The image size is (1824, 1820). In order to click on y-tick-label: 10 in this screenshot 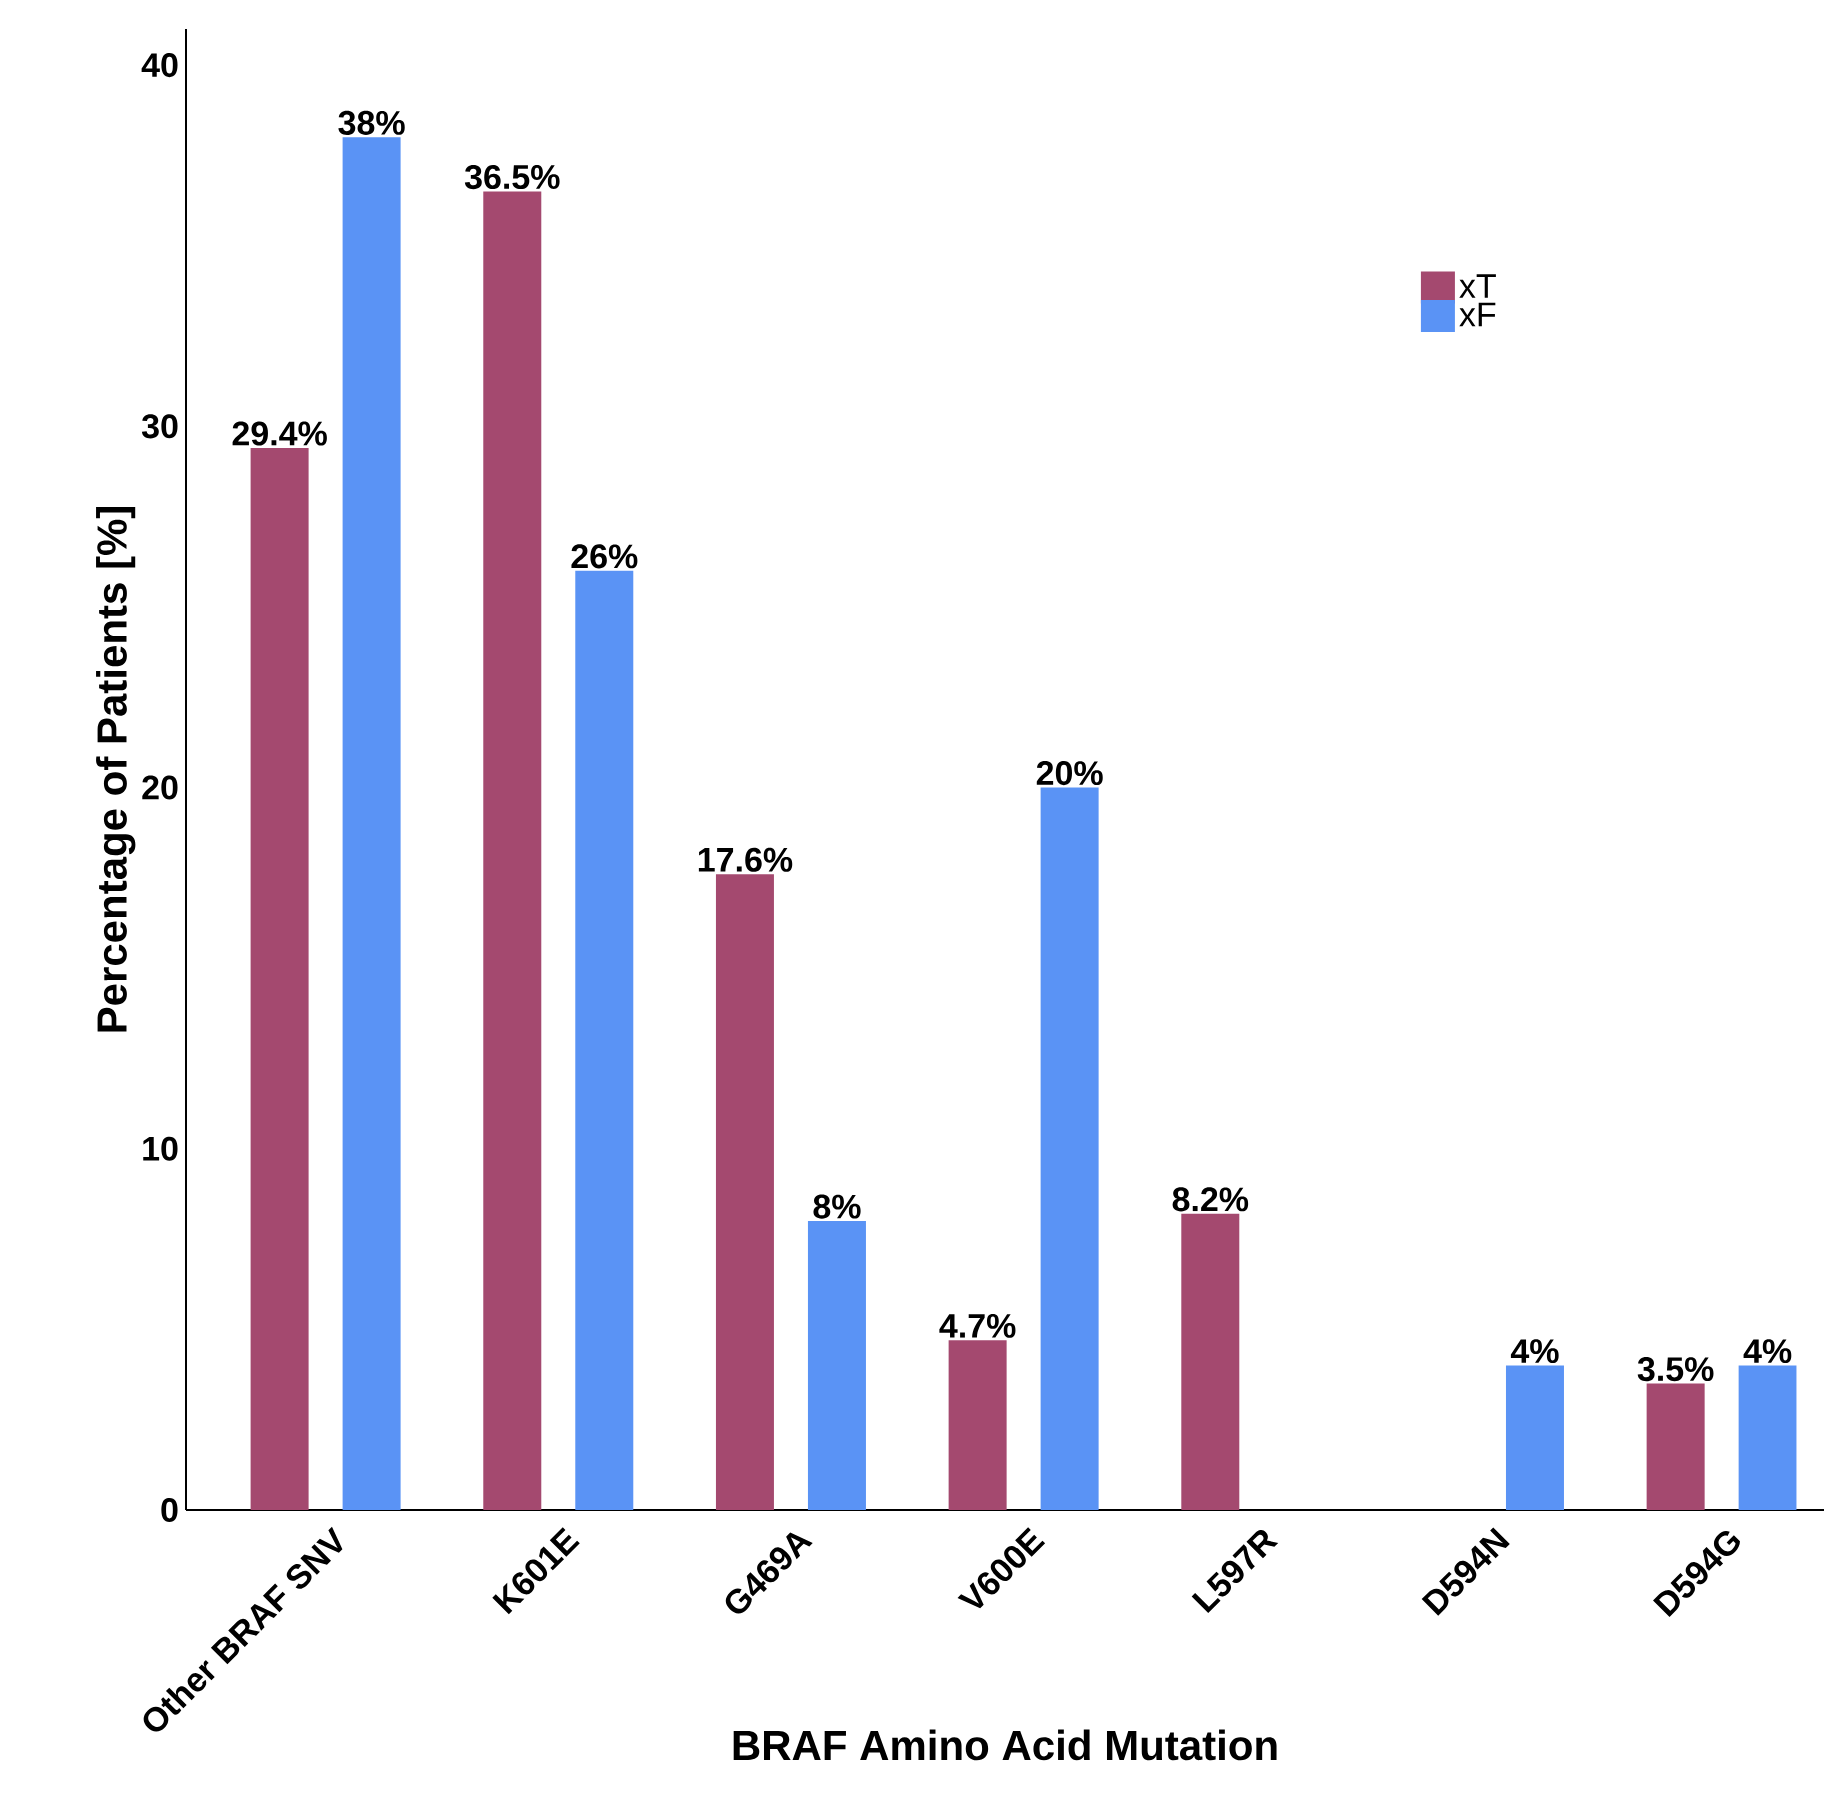, I will do `click(160, 1148)`.